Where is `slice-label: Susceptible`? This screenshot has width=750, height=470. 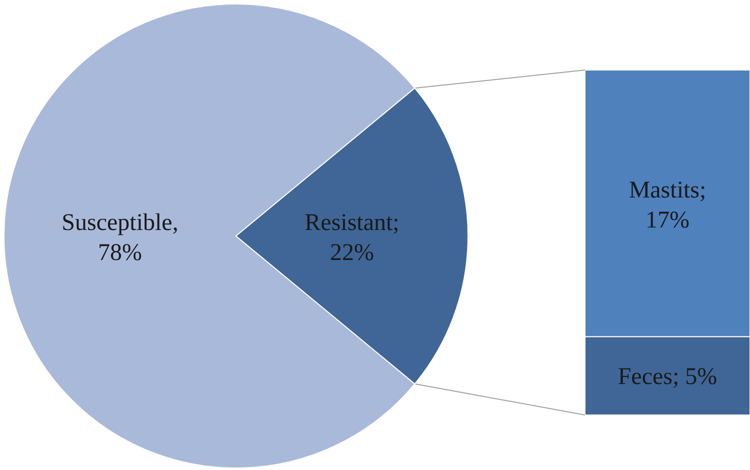
slice-label: Susceptible is located at coordinates (117, 223).